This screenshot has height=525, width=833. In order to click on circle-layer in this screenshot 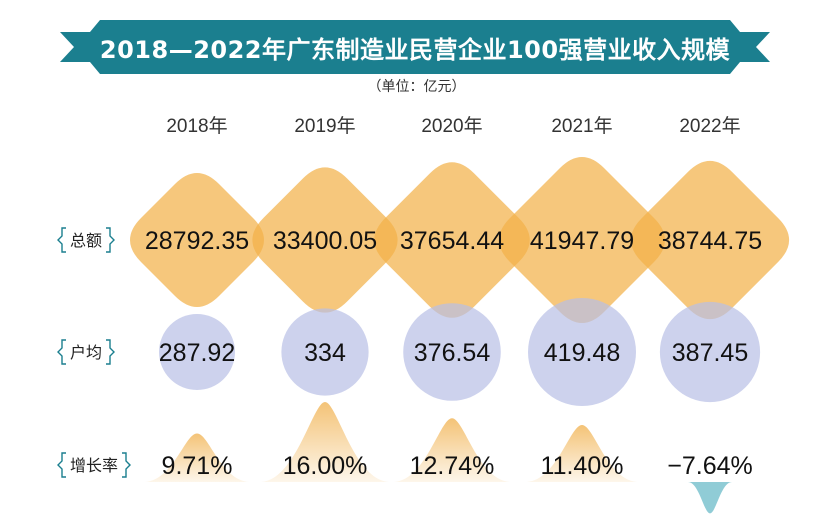, I will do `click(460, 352)`.